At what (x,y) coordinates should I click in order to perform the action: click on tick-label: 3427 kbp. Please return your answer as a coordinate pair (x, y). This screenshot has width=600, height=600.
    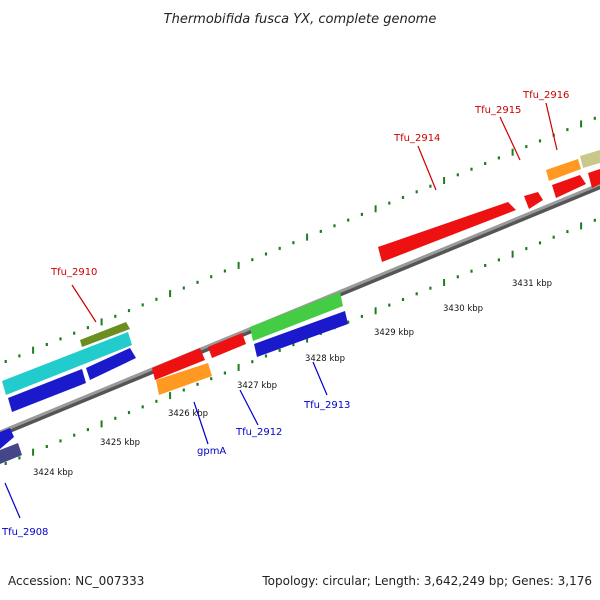
    Looking at the image, I should click on (257, 386).